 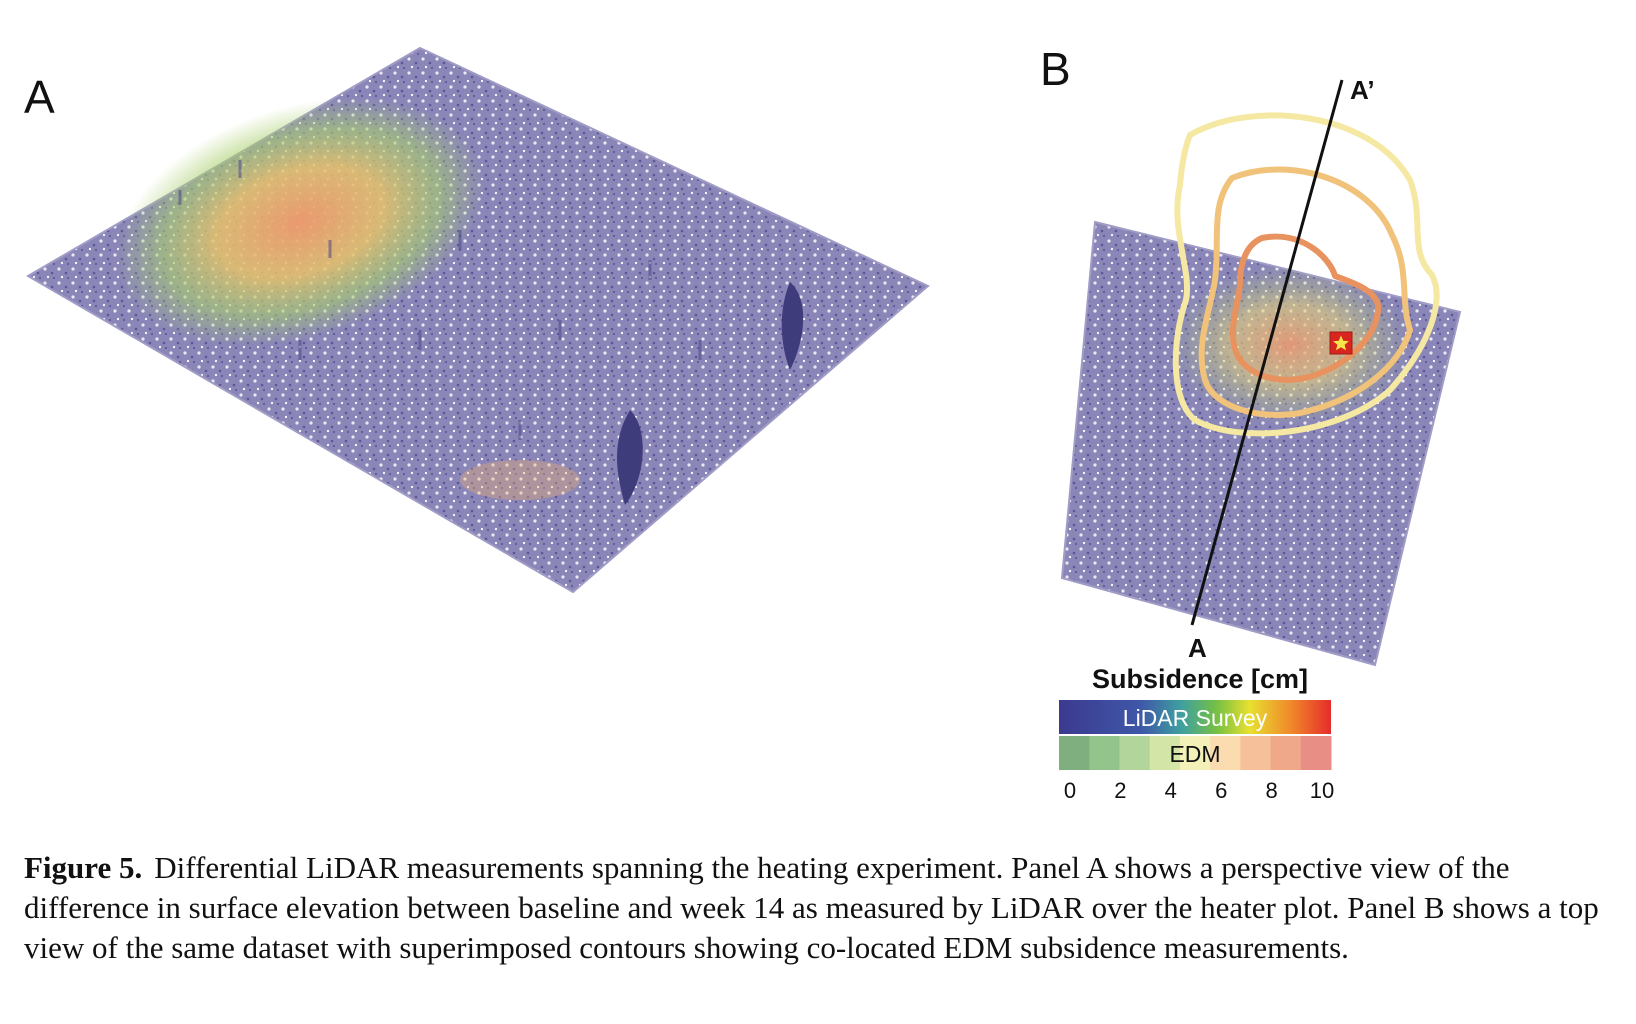 I want to click on heater-star-marker, so click(x=1341, y=343).